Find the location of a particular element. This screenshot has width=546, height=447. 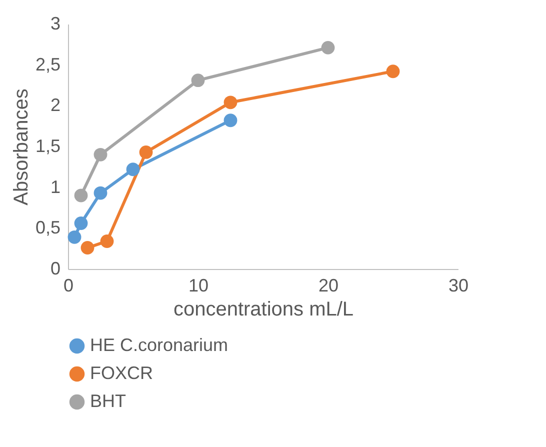

y-tick-label: 2,5 is located at coordinates (47, 64).